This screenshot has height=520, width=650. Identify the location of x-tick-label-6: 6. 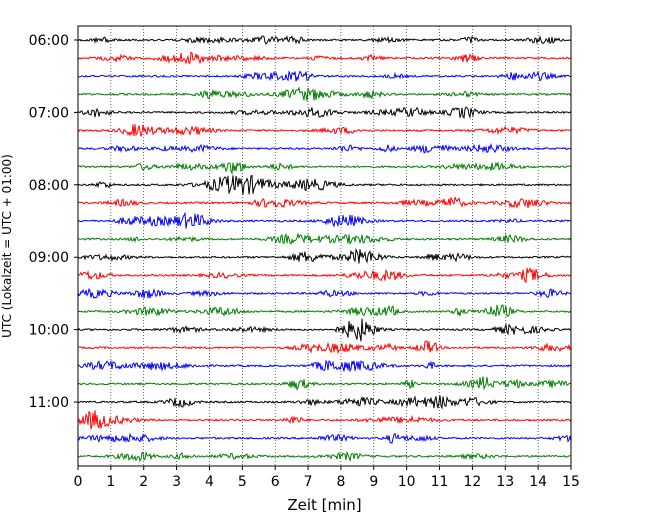
(275, 482).